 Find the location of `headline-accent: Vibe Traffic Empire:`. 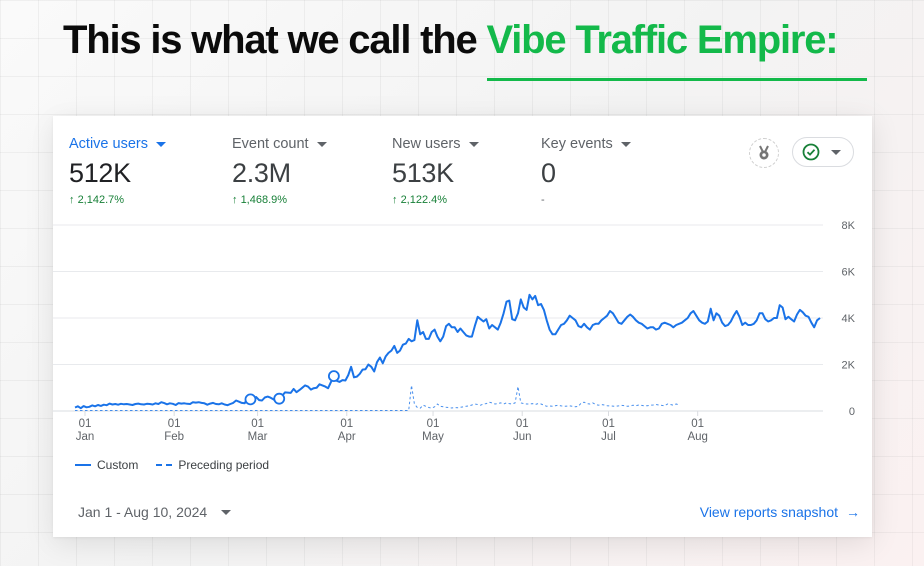

headline-accent: Vibe Traffic Empire: is located at coordinates (662, 40).